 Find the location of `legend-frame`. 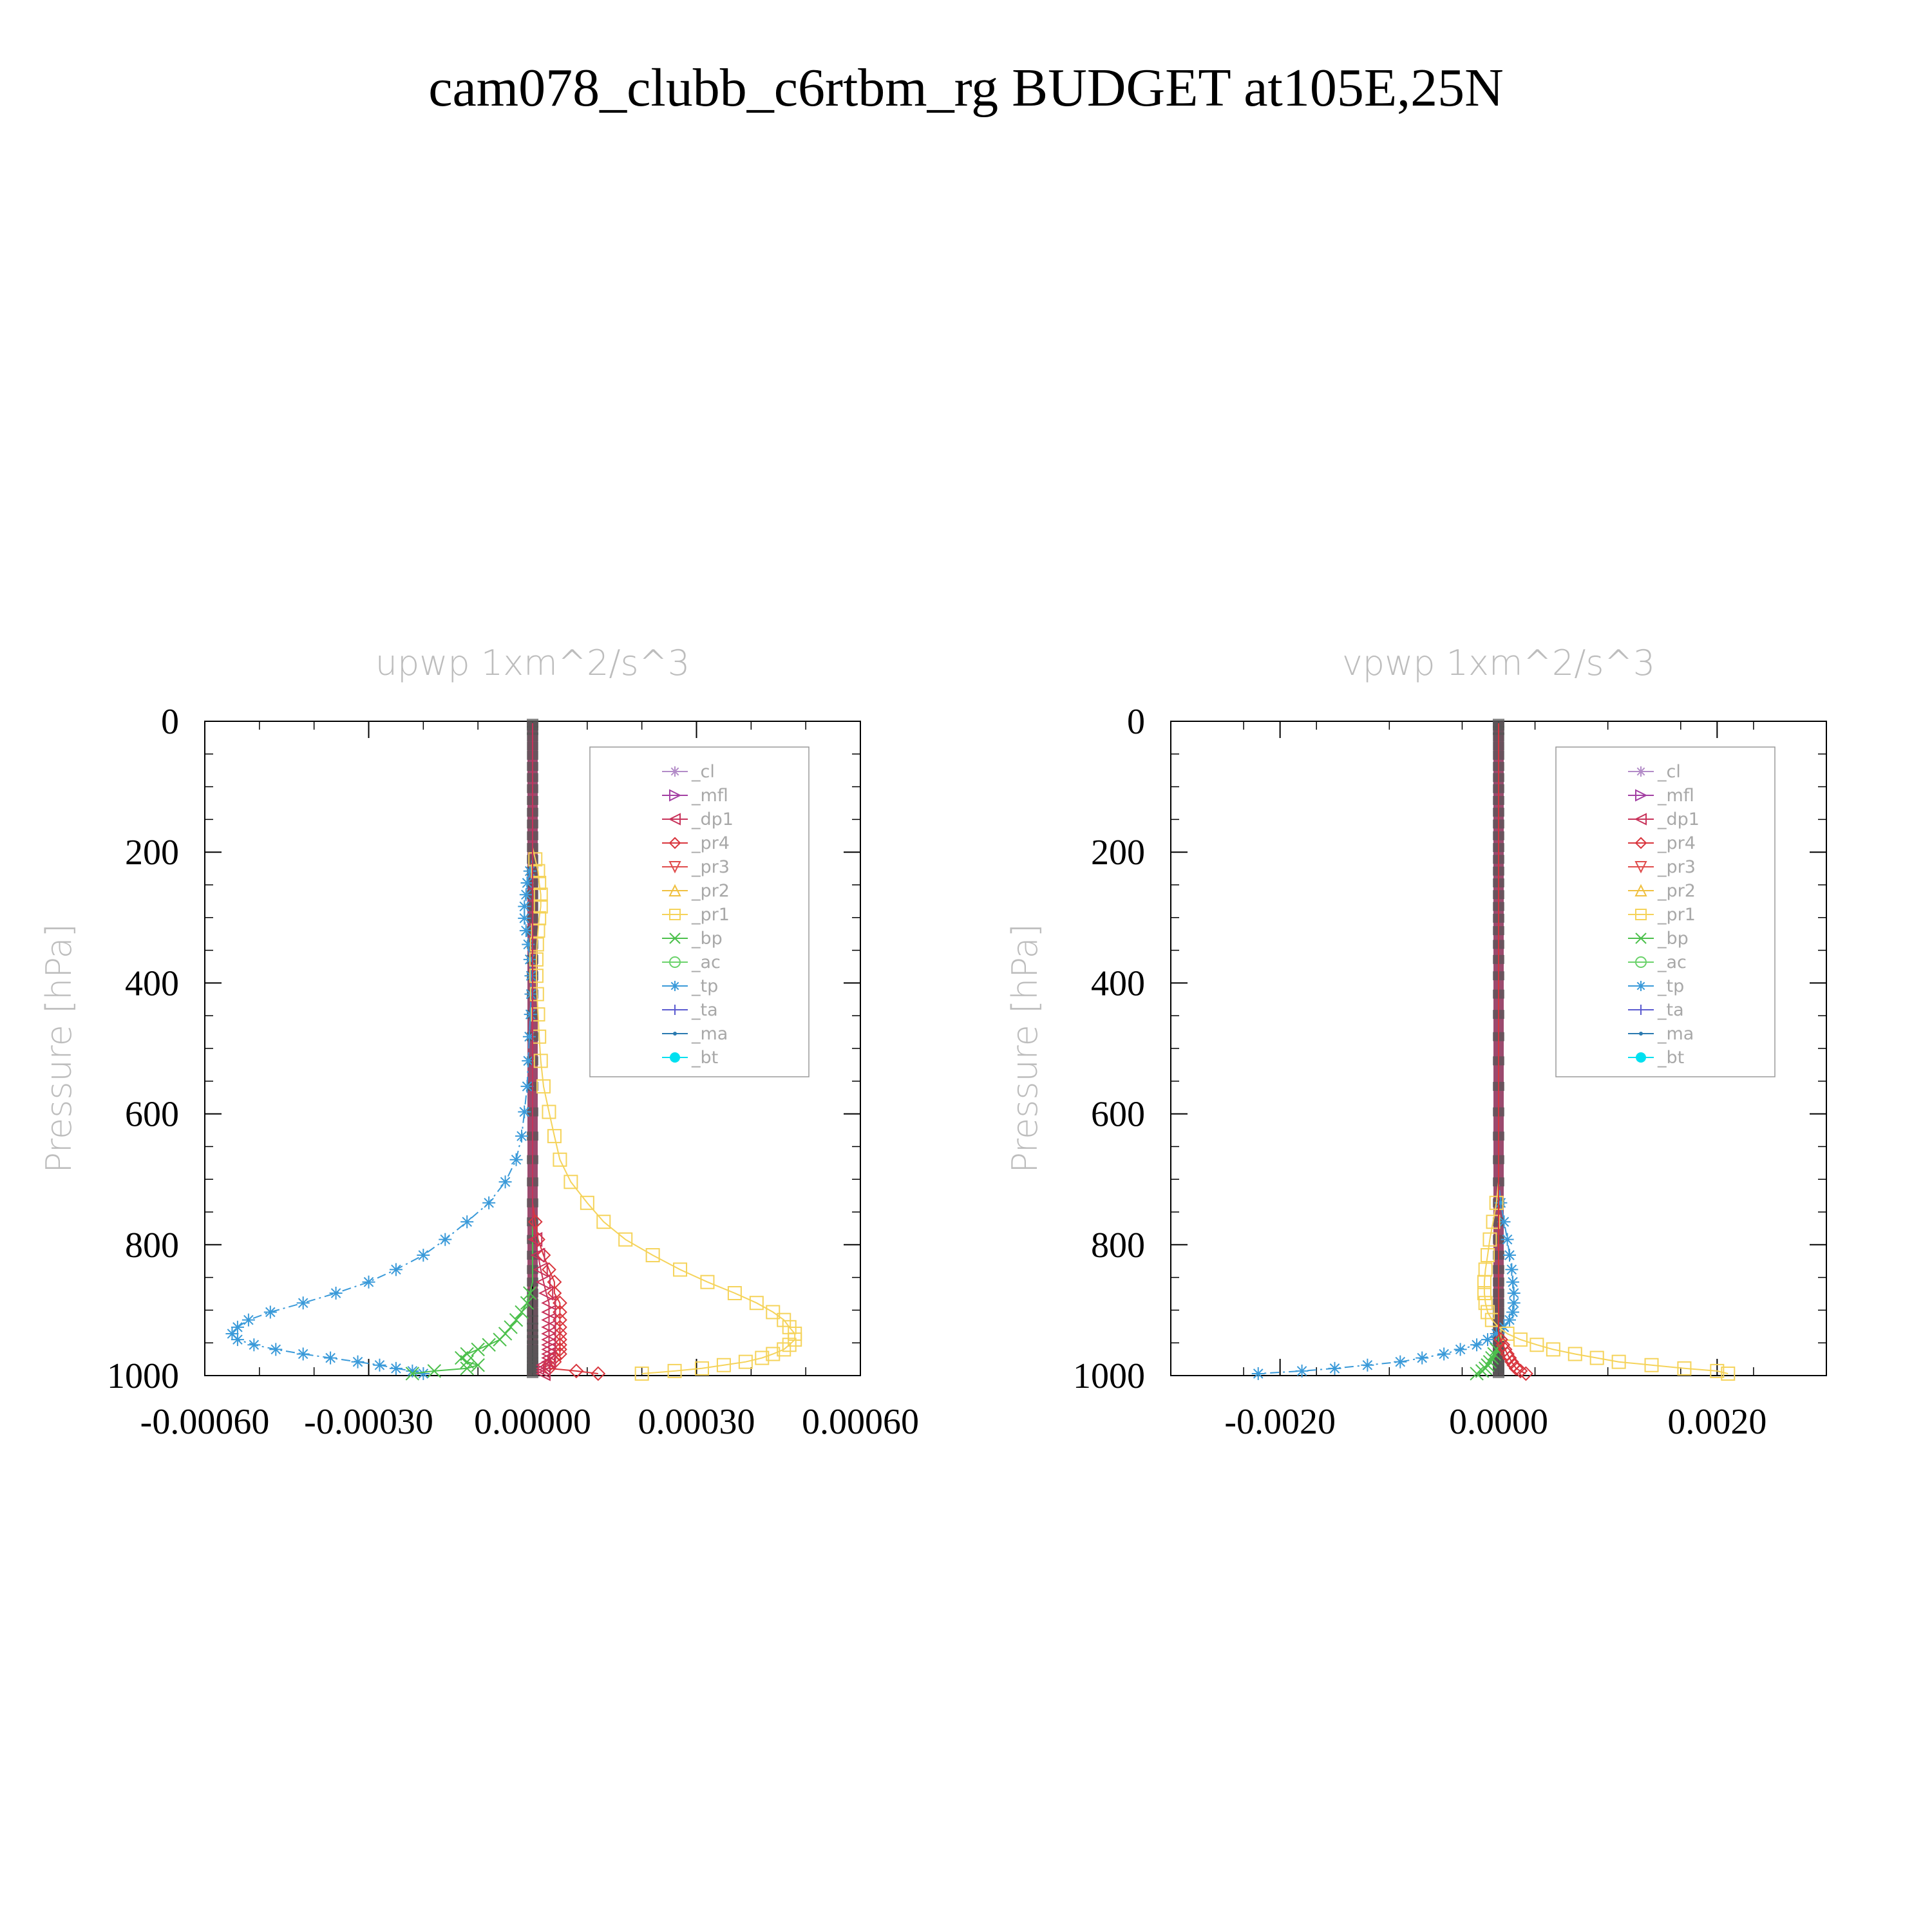

legend-frame is located at coordinates (699, 911).